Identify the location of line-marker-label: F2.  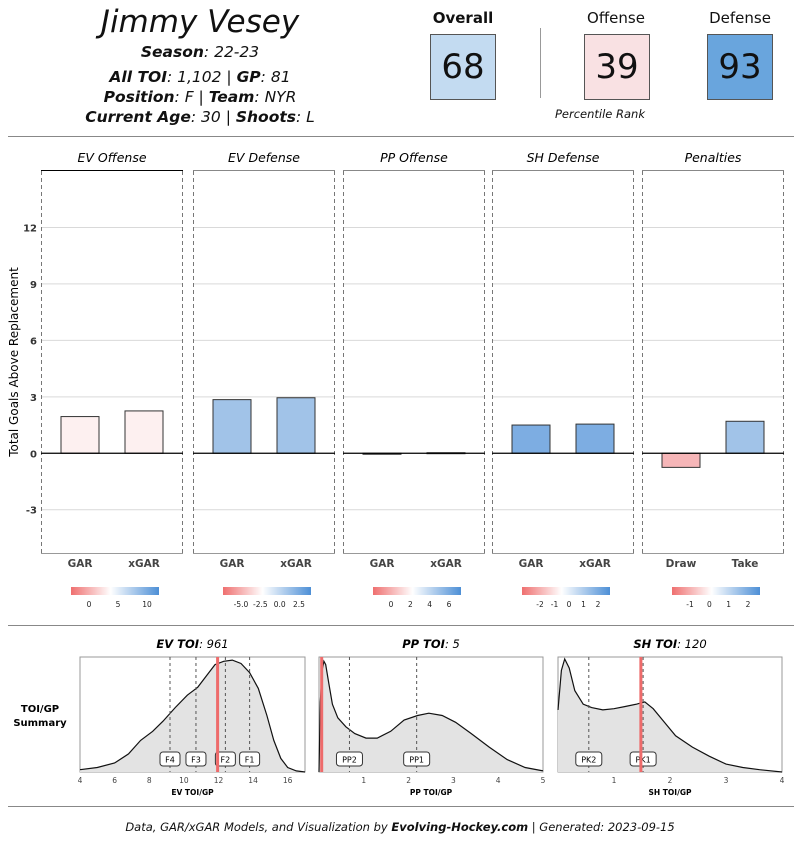
(226, 760).